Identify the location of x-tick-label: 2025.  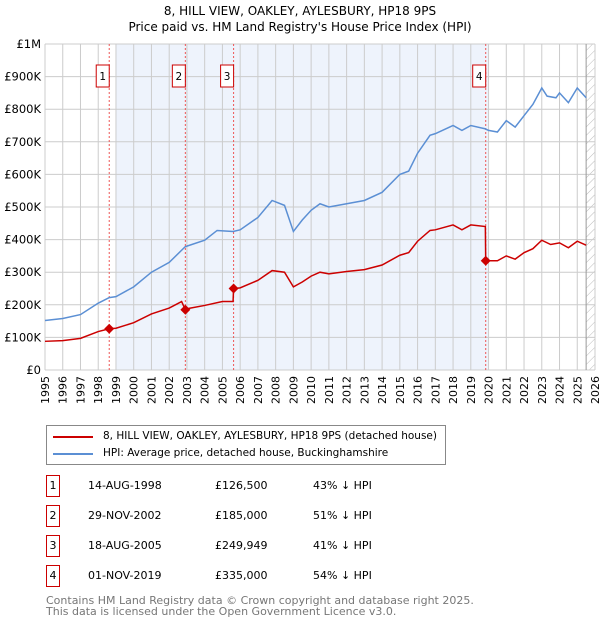
(577, 390).